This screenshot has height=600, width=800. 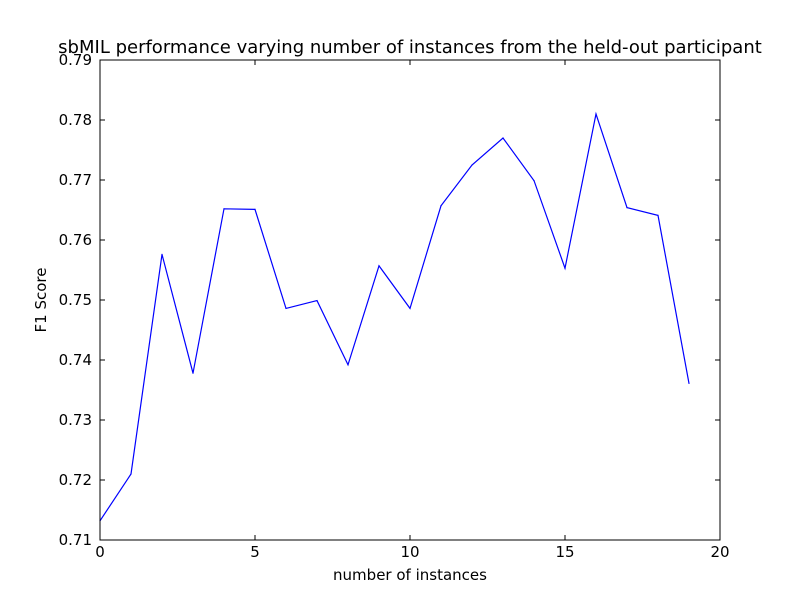 What do you see at coordinates (75, 300) in the screenshot?
I see `y-tick-label: 0.75` at bounding box center [75, 300].